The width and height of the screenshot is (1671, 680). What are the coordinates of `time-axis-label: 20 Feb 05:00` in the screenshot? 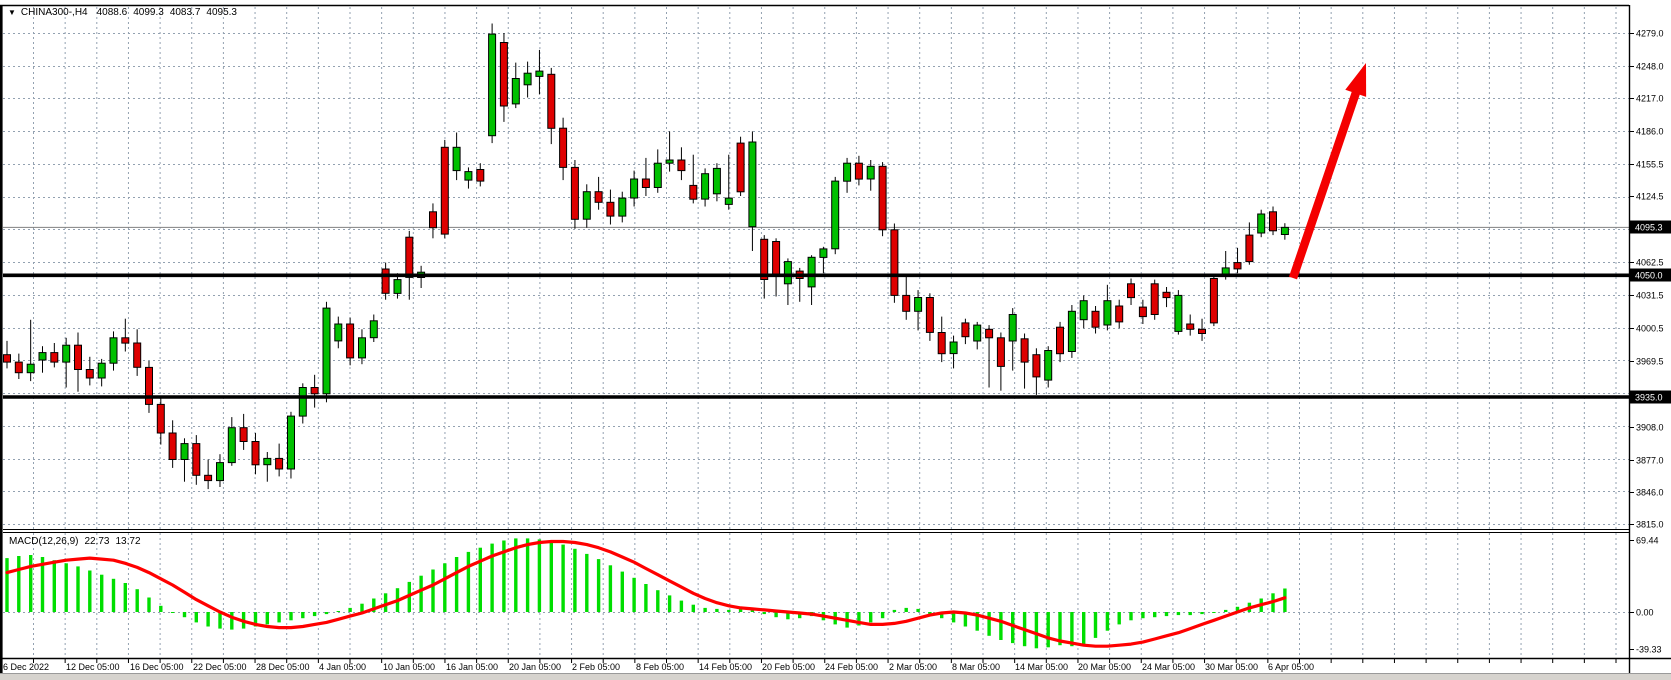 It's located at (788, 667).